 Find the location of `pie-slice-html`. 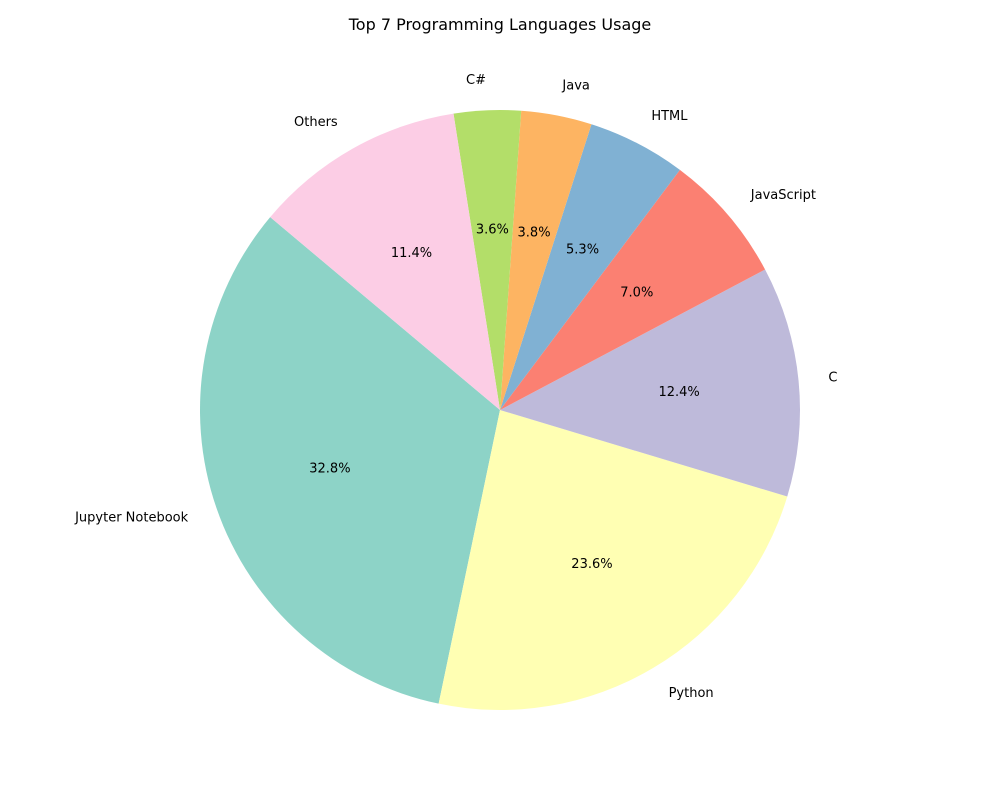

pie-slice-html is located at coordinates (590, 267).